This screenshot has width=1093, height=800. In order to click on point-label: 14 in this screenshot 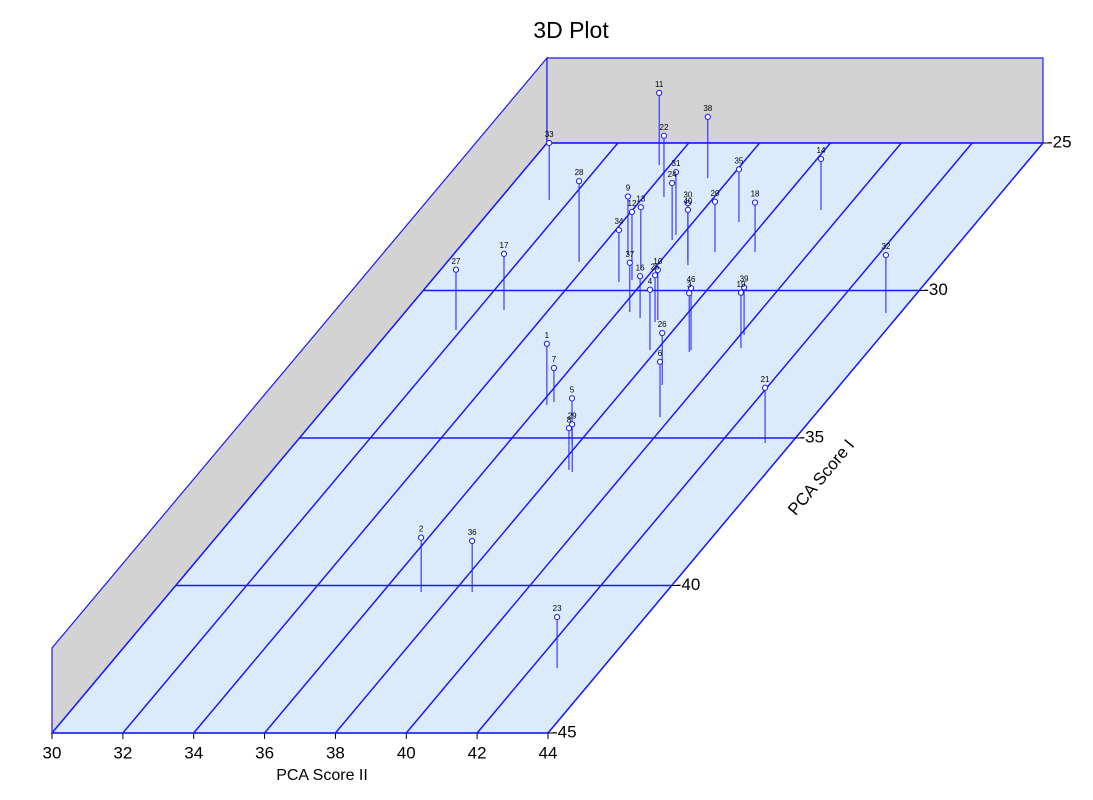, I will do `click(821, 150)`.